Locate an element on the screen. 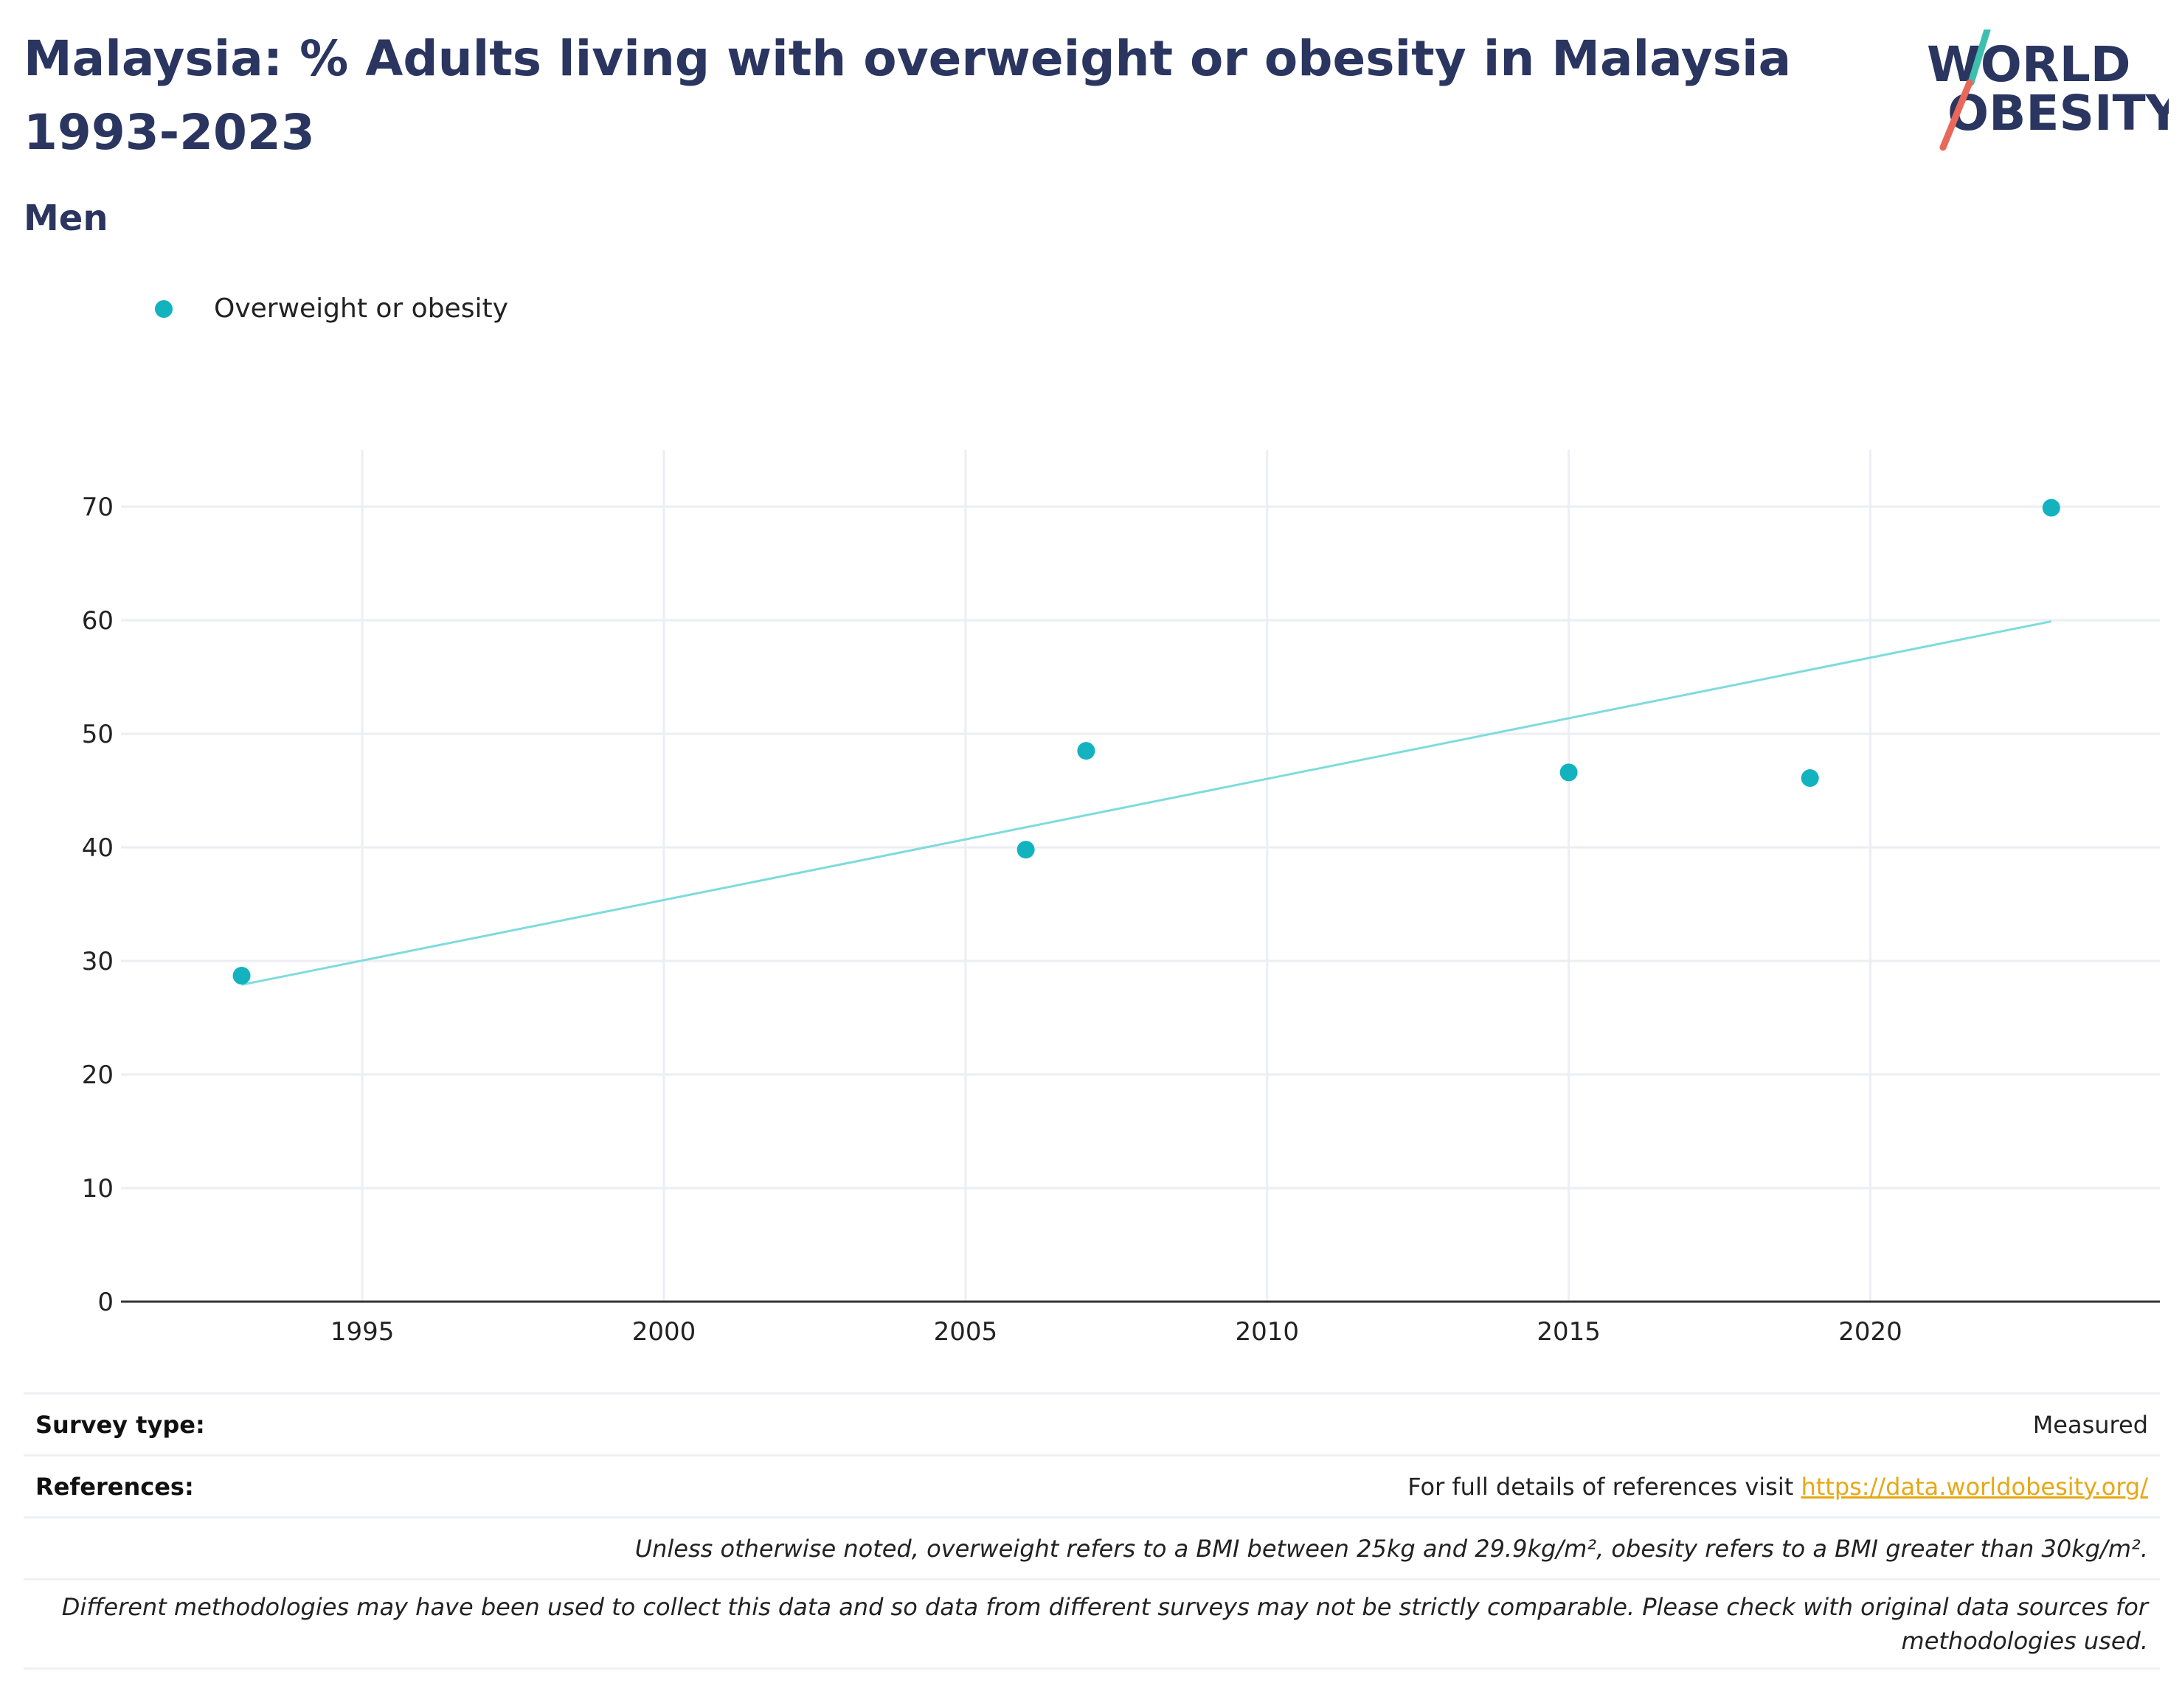  logo-slash-coral is located at coordinates (1956, 115).